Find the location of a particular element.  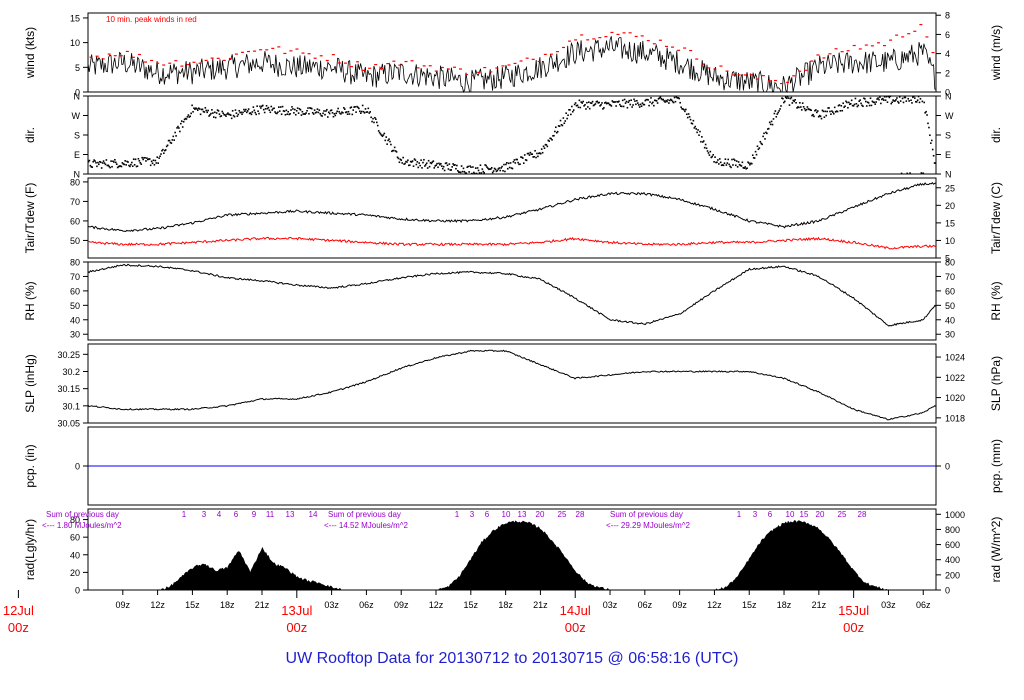

panel-frame is located at coordinates (512, 52).